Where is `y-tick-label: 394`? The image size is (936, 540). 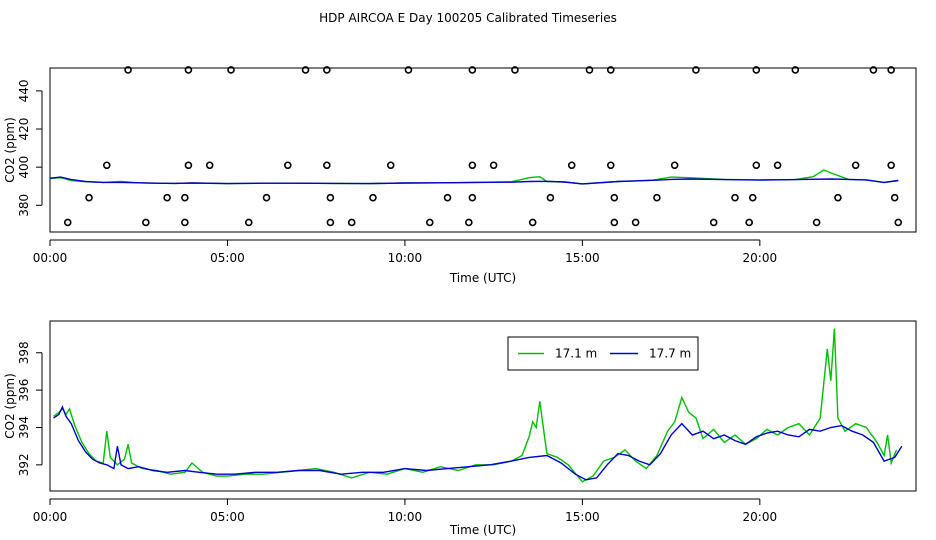 y-tick-label: 394 is located at coordinates (24, 427).